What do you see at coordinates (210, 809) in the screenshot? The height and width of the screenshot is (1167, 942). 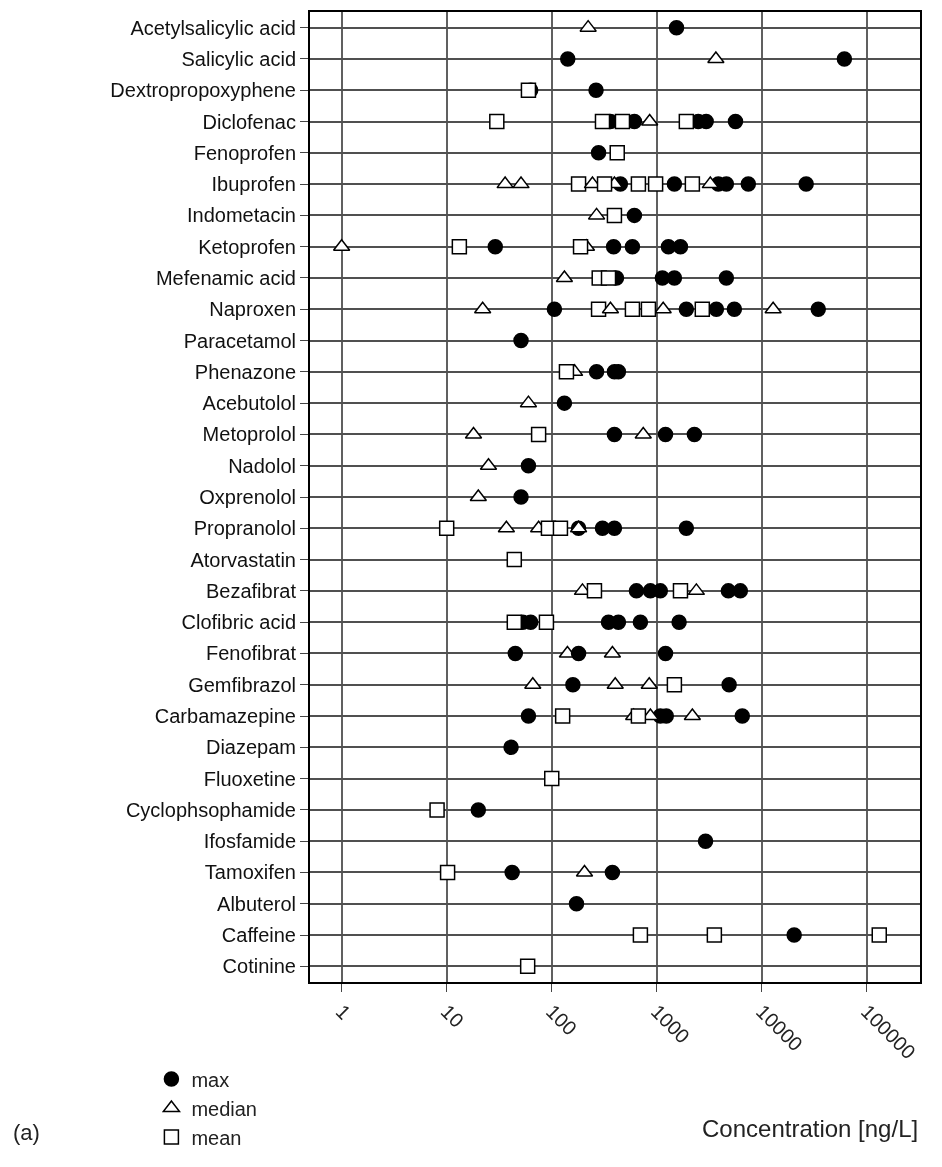 I see `y-tick-label: Cyclophsophamide` at bounding box center [210, 809].